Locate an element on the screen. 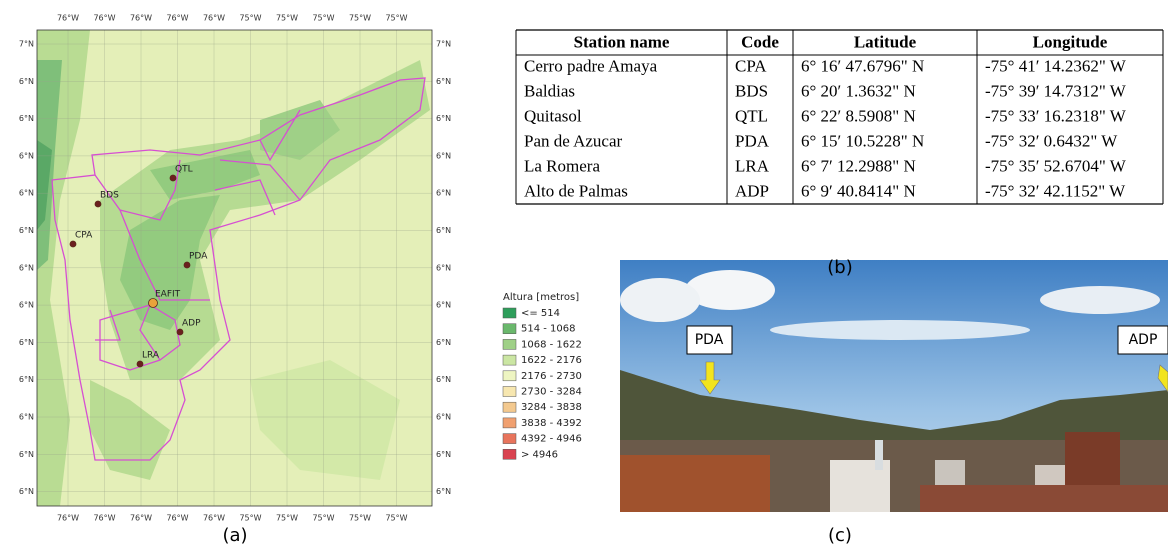 This screenshot has height=550, width=1168. station-label: PDA is located at coordinates (198, 257).